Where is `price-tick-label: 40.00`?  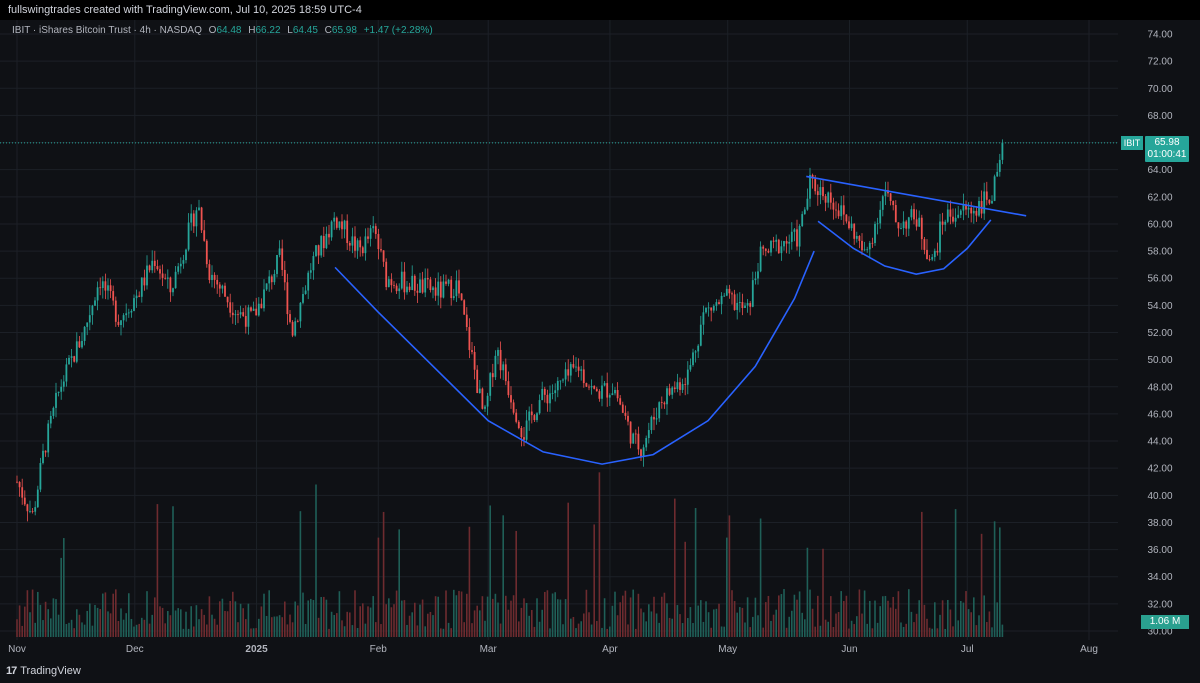 price-tick-label: 40.00 is located at coordinates (1159, 496).